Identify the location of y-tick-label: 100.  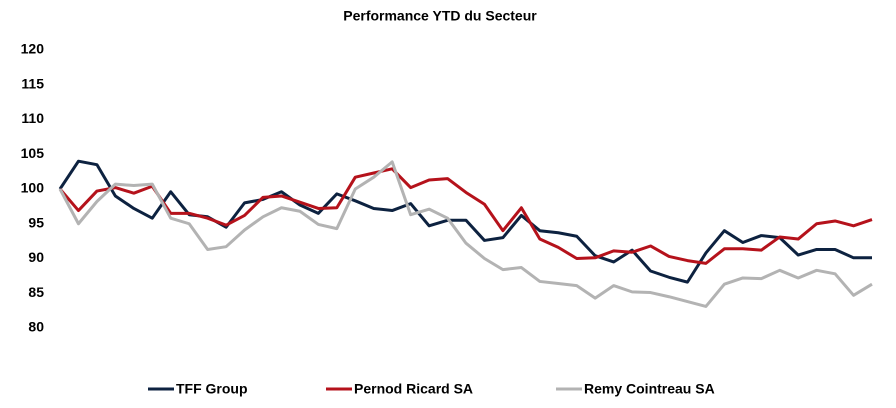
(33, 188).